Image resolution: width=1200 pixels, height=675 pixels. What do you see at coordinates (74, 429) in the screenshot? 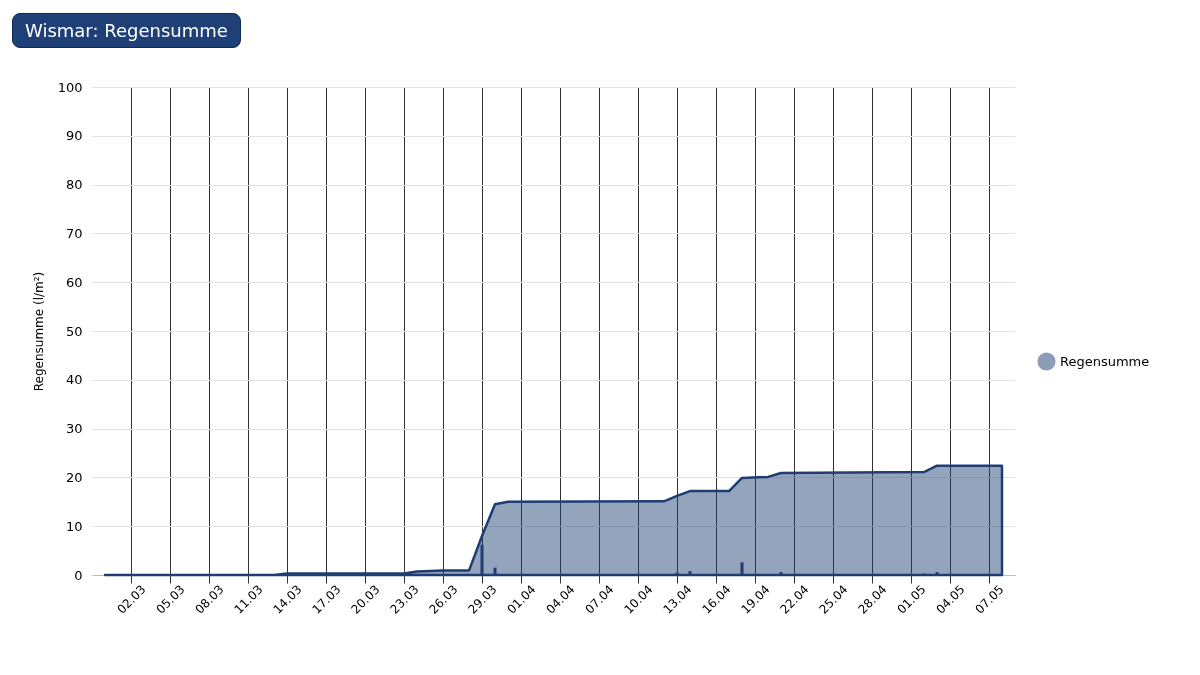
I see `y-tick-label: 30` at bounding box center [74, 429].